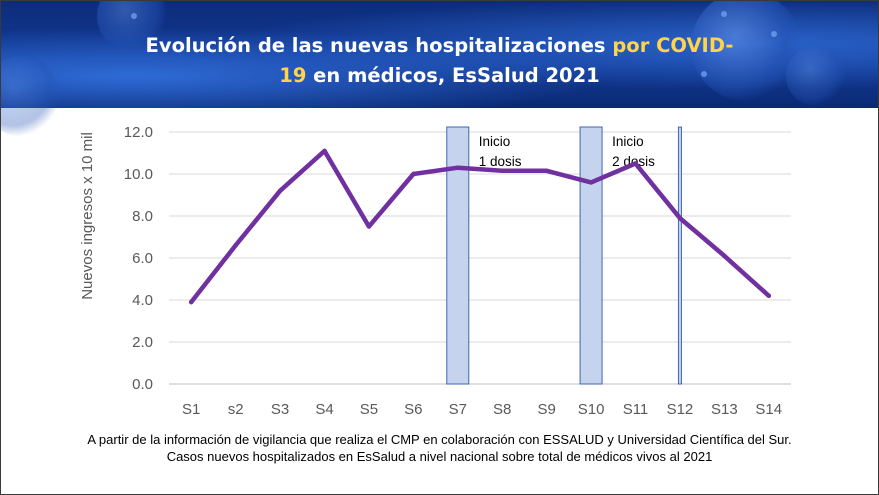 Image resolution: width=879 pixels, height=495 pixels. I want to click on title-text-end: en médicos, EsSalud 2021, so click(453, 75).